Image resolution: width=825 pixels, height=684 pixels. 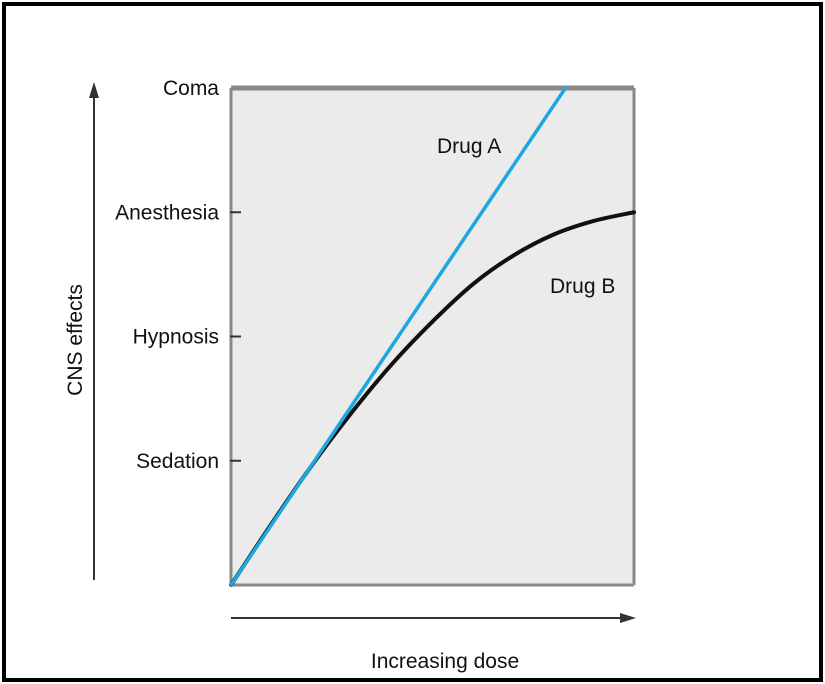 What do you see at coordinates (582, 286) in the screenshot?
I see `series-label-drug-b: Drug B` at bounding box center [582, 286].